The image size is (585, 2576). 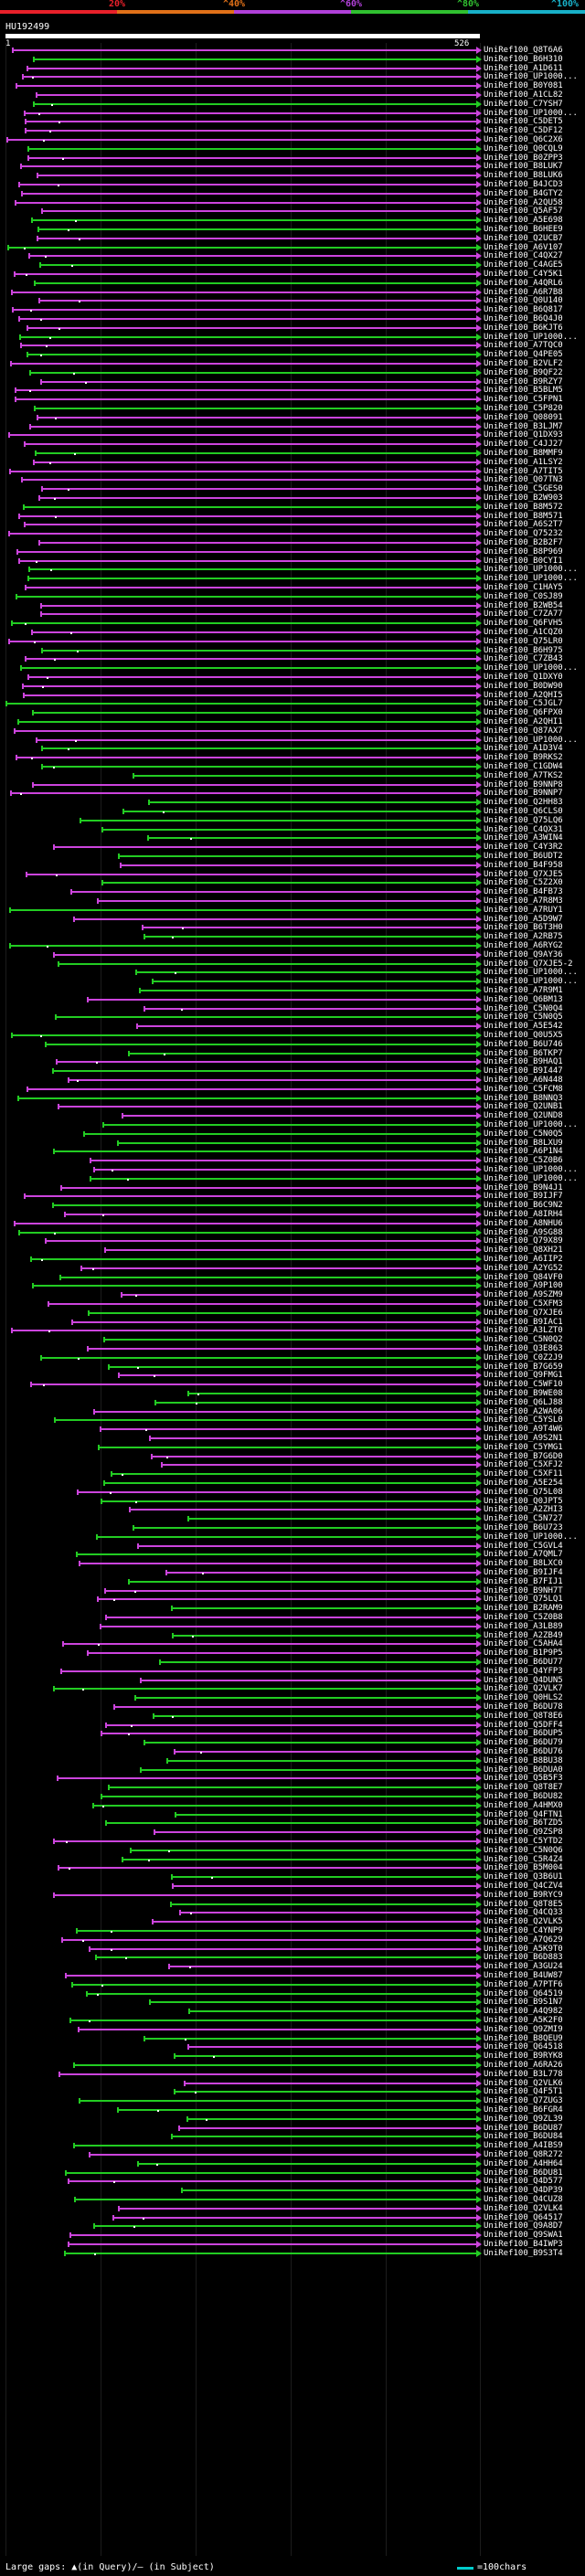 I want to click on alignment-row: UniRef100_B8LUK7, so click(x=293, y=166).